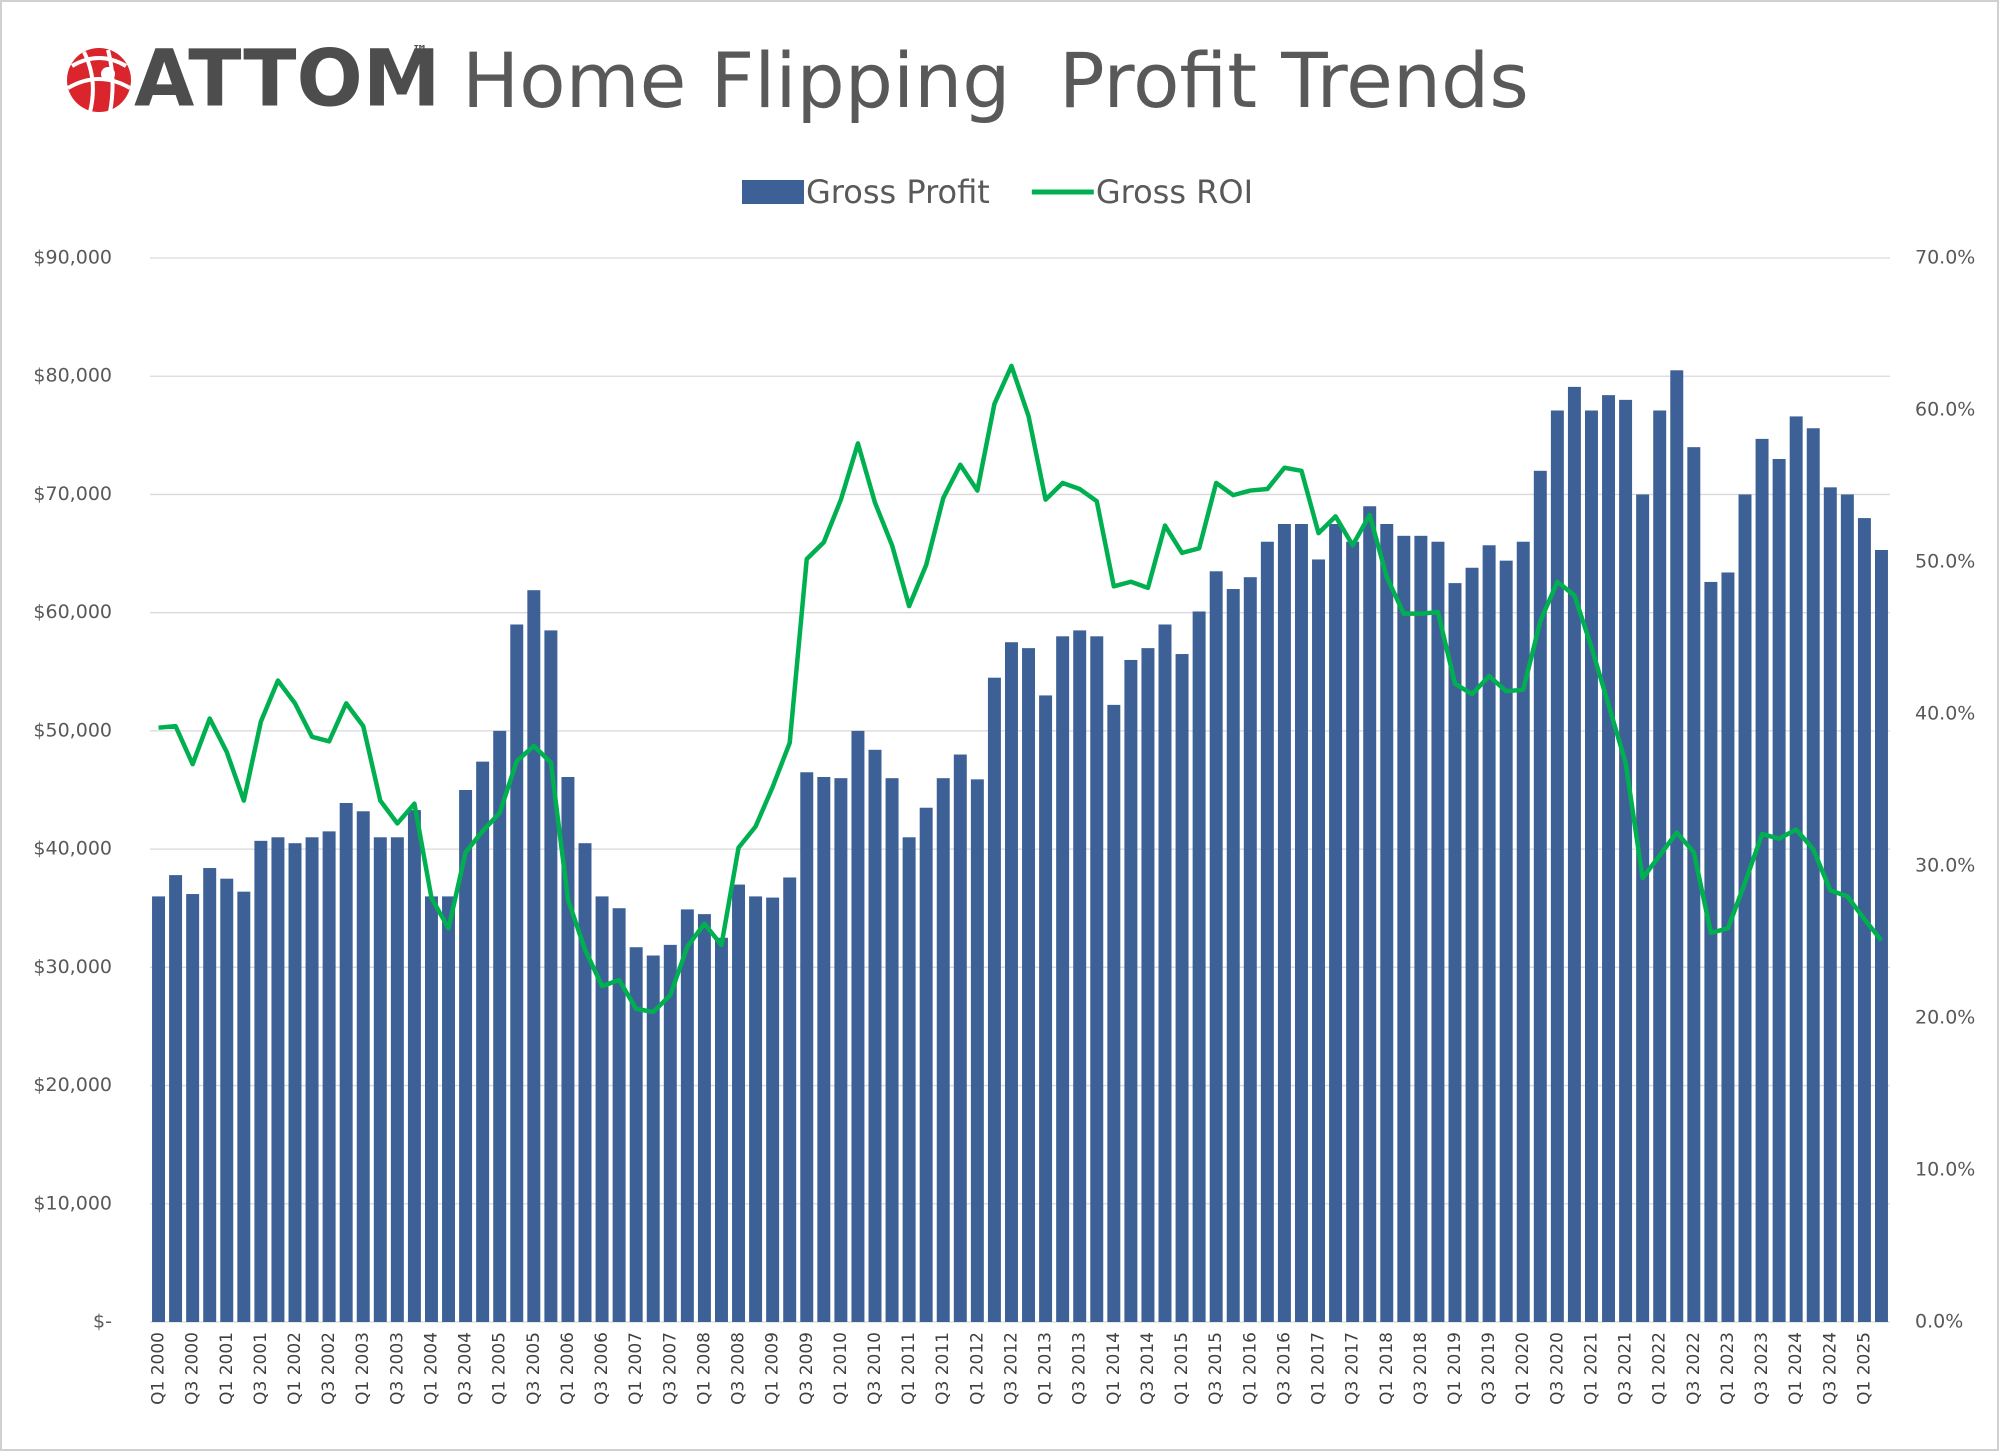  What do you see at coordinates (1319, 1368) in the screenshot?
I see `x-tick-label: Q1 2017` at bounding box center [1319, 1368].